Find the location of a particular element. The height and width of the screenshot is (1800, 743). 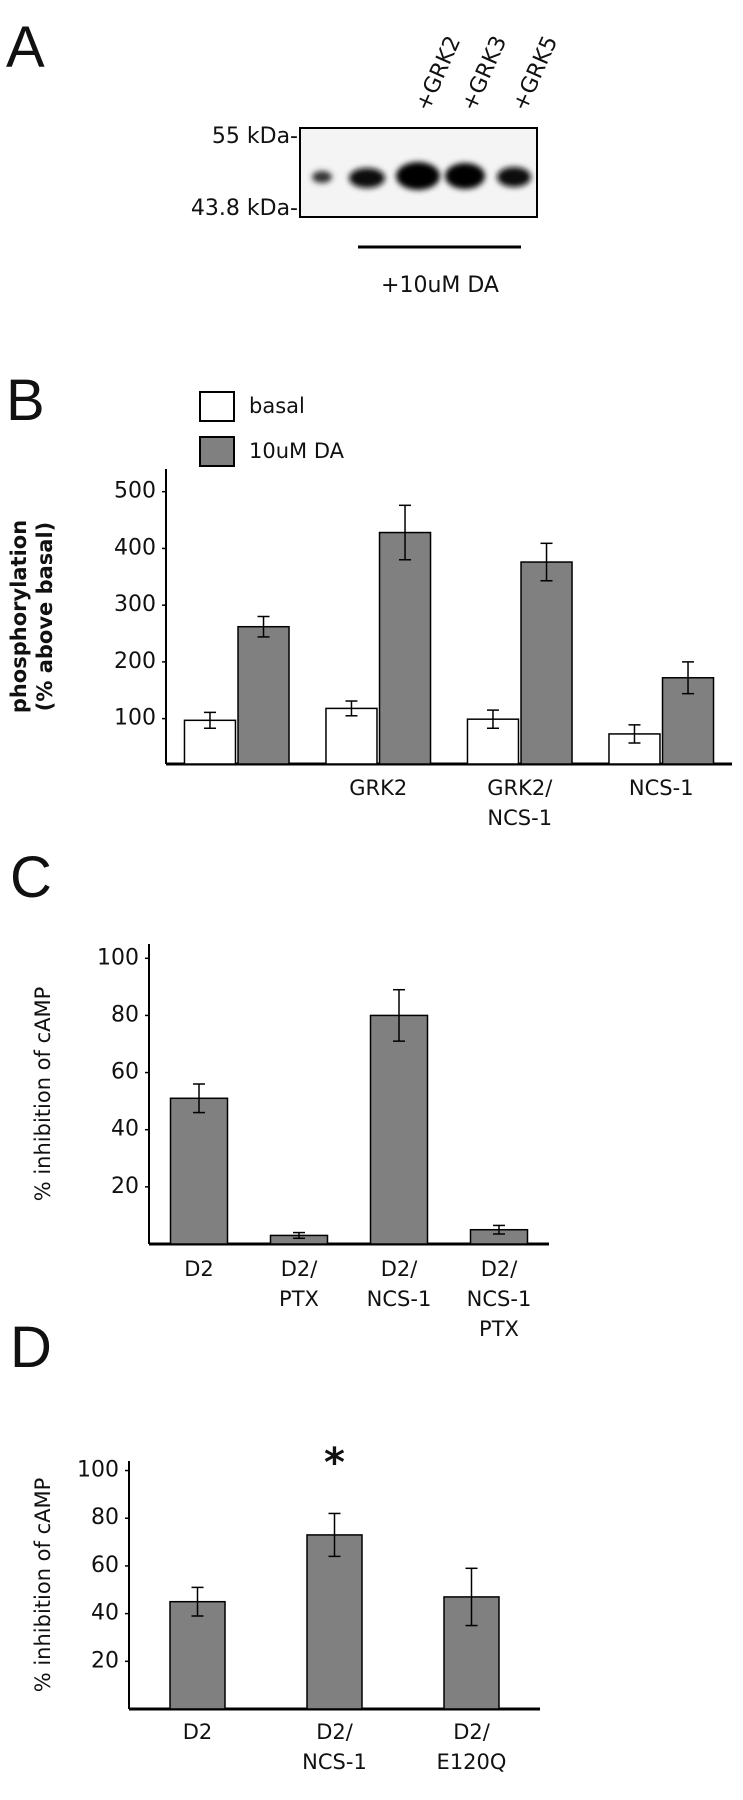

lane-label: +GRK3 is located at coordinates (484, 73).